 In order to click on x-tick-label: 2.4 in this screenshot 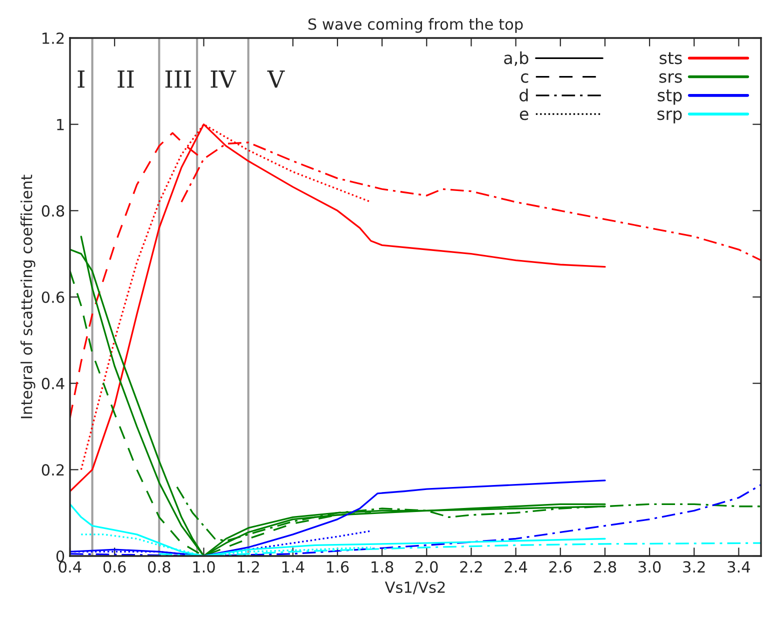, I will do `click(516, 566)`.